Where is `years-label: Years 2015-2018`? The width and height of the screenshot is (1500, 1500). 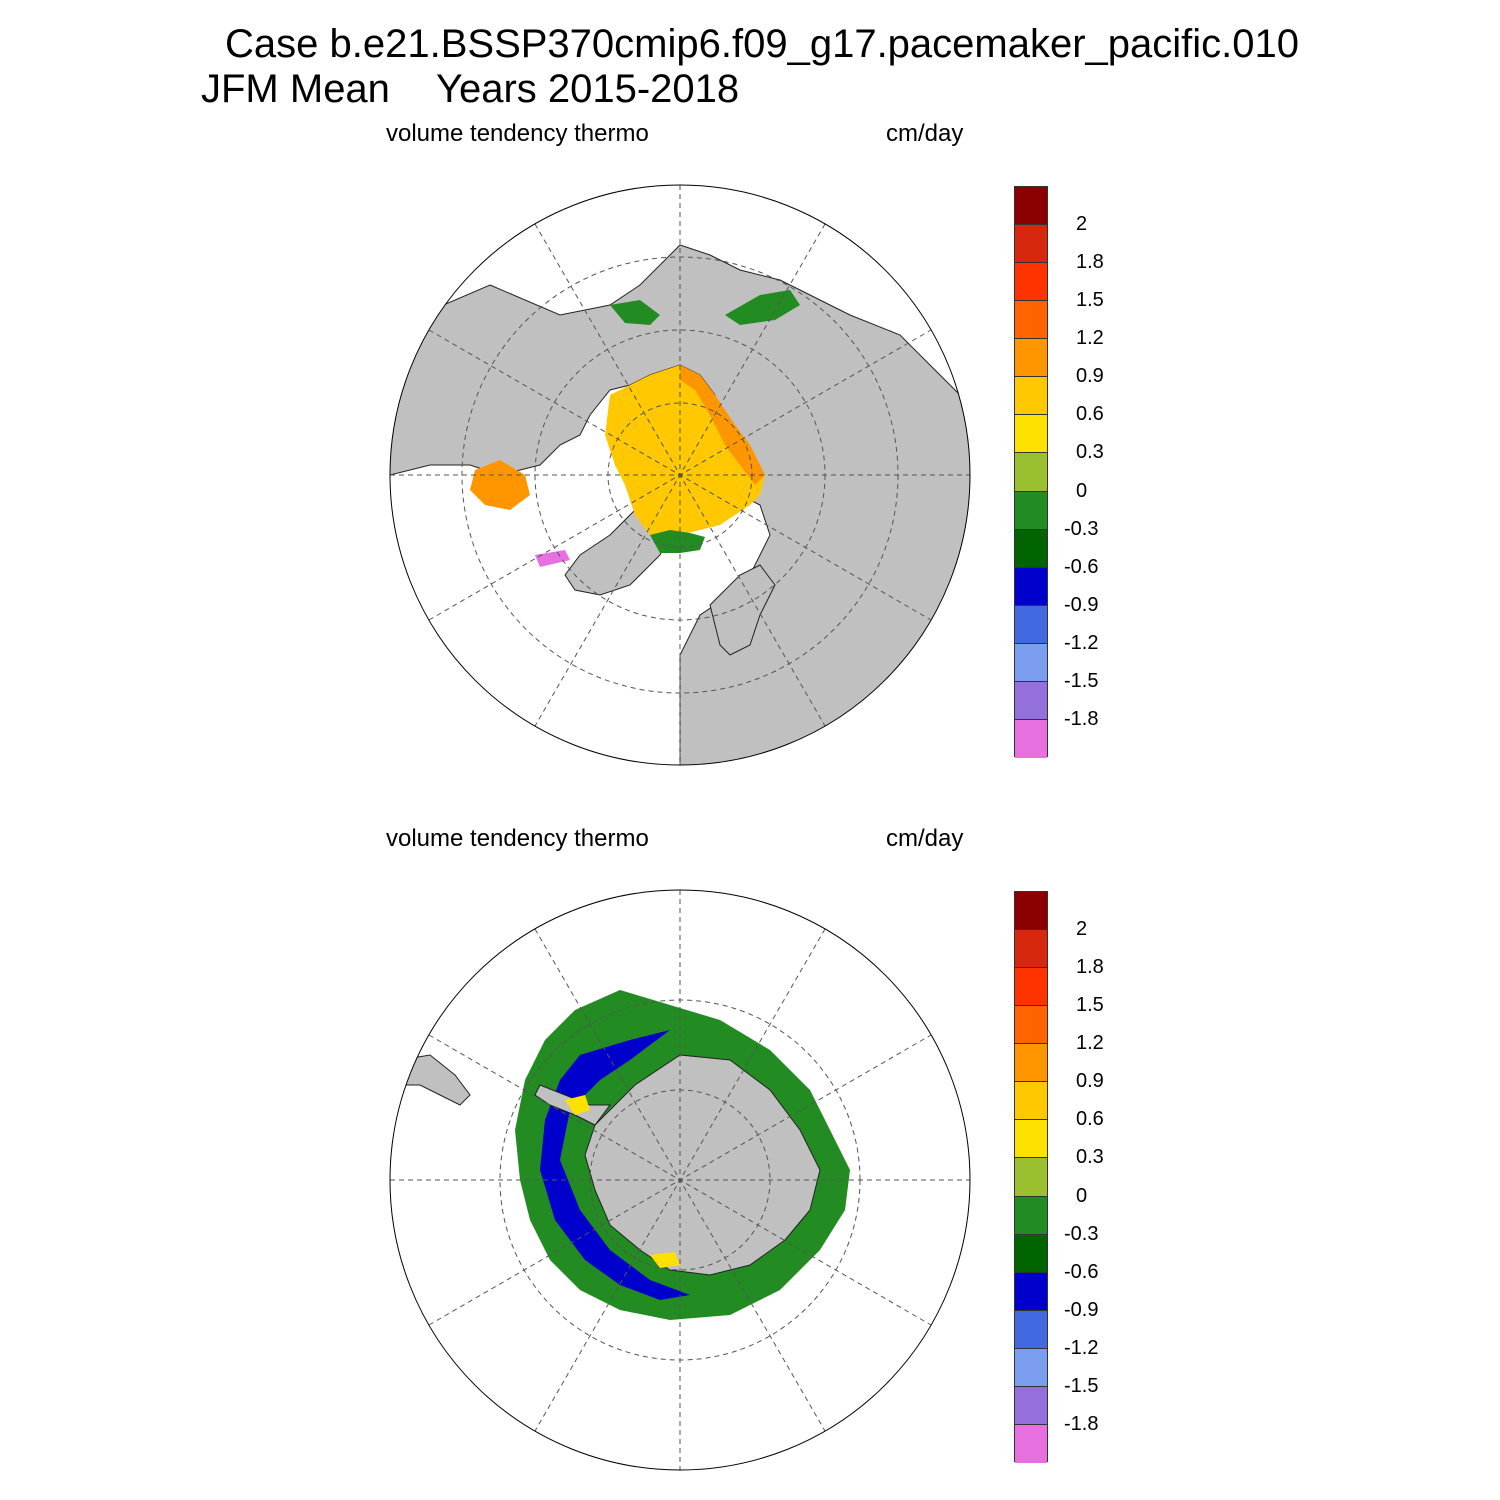
years-label: Years 2015-2018 is located at coordinates (587, 89).